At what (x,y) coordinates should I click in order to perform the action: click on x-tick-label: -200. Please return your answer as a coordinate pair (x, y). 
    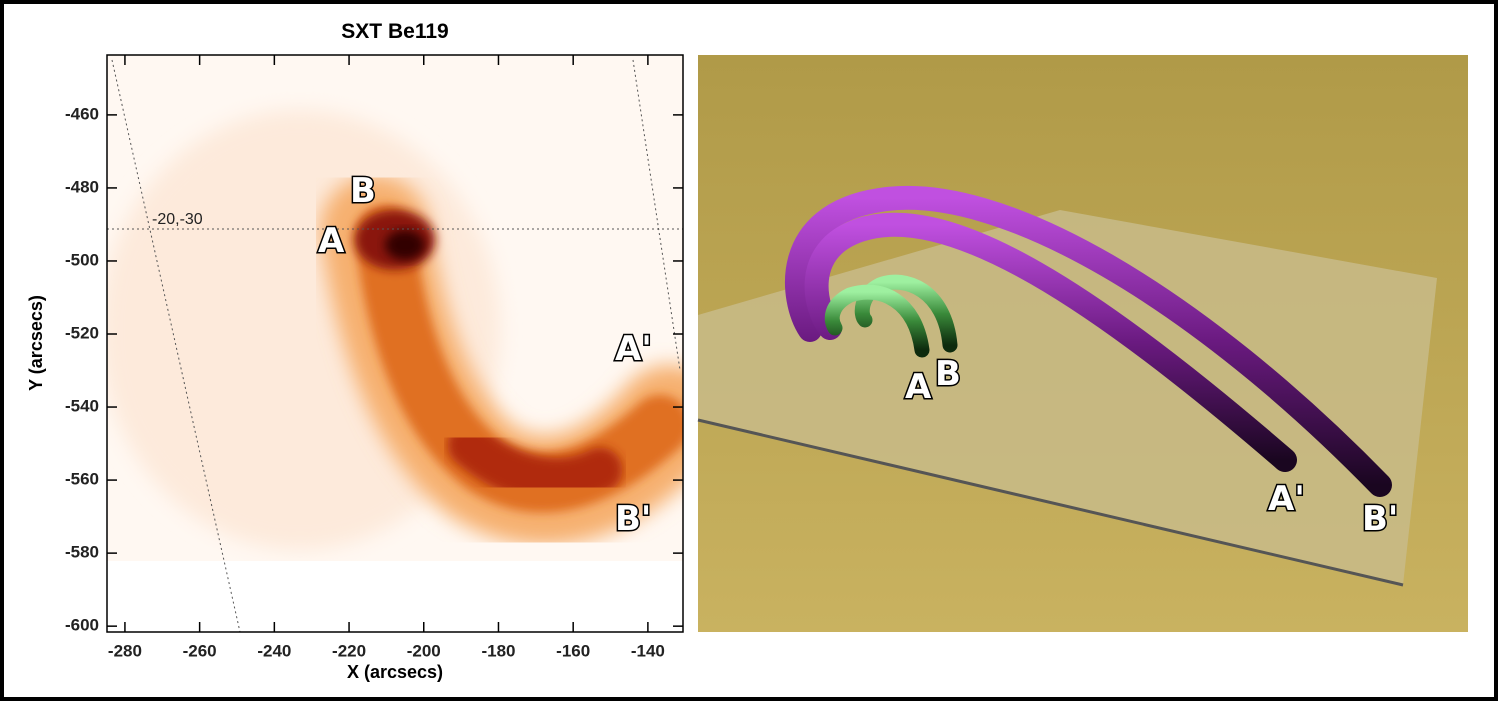
    Looking at the image, I should click on (424, 650).